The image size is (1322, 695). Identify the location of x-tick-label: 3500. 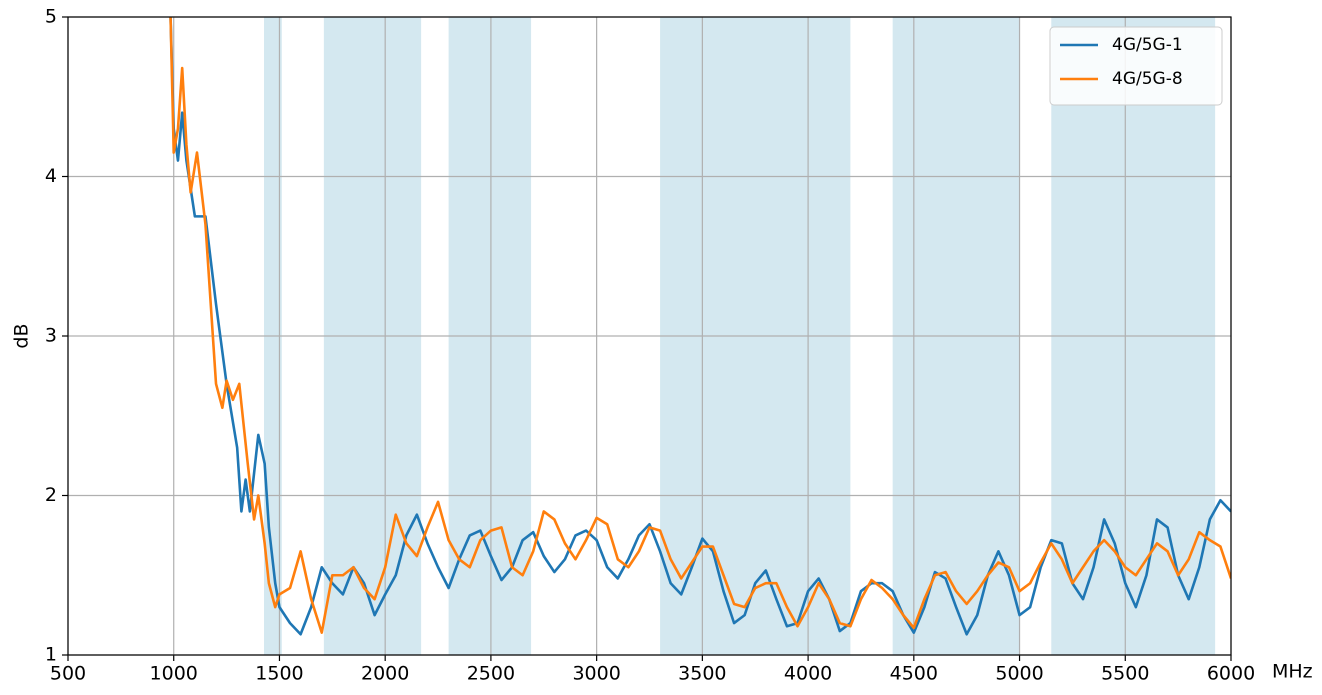
(702, 674).